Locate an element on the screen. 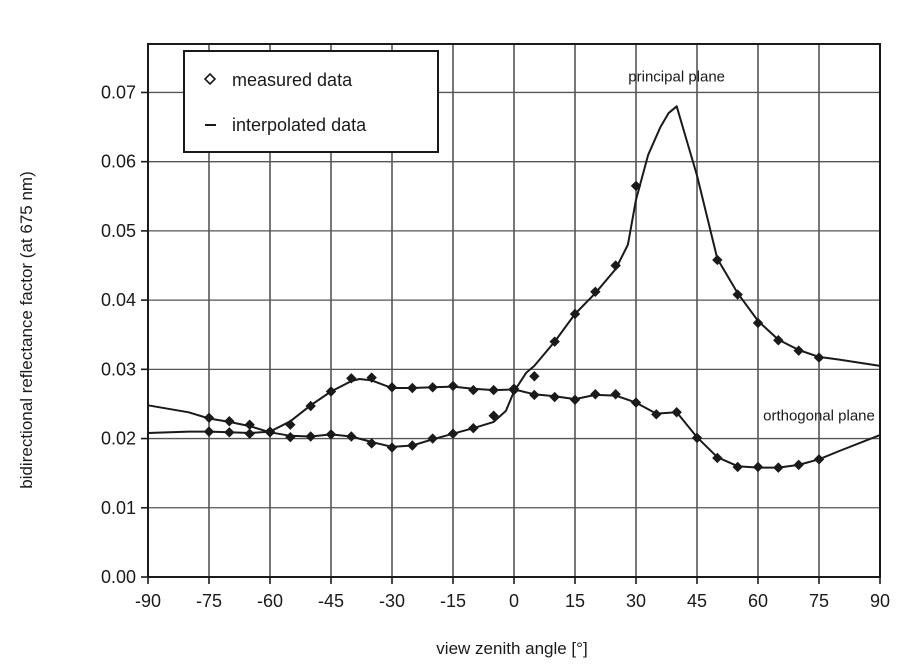 The height and width of the screenshot is (666, 909). y-tick-label: 0.06 is located at coordinates (118, 162).